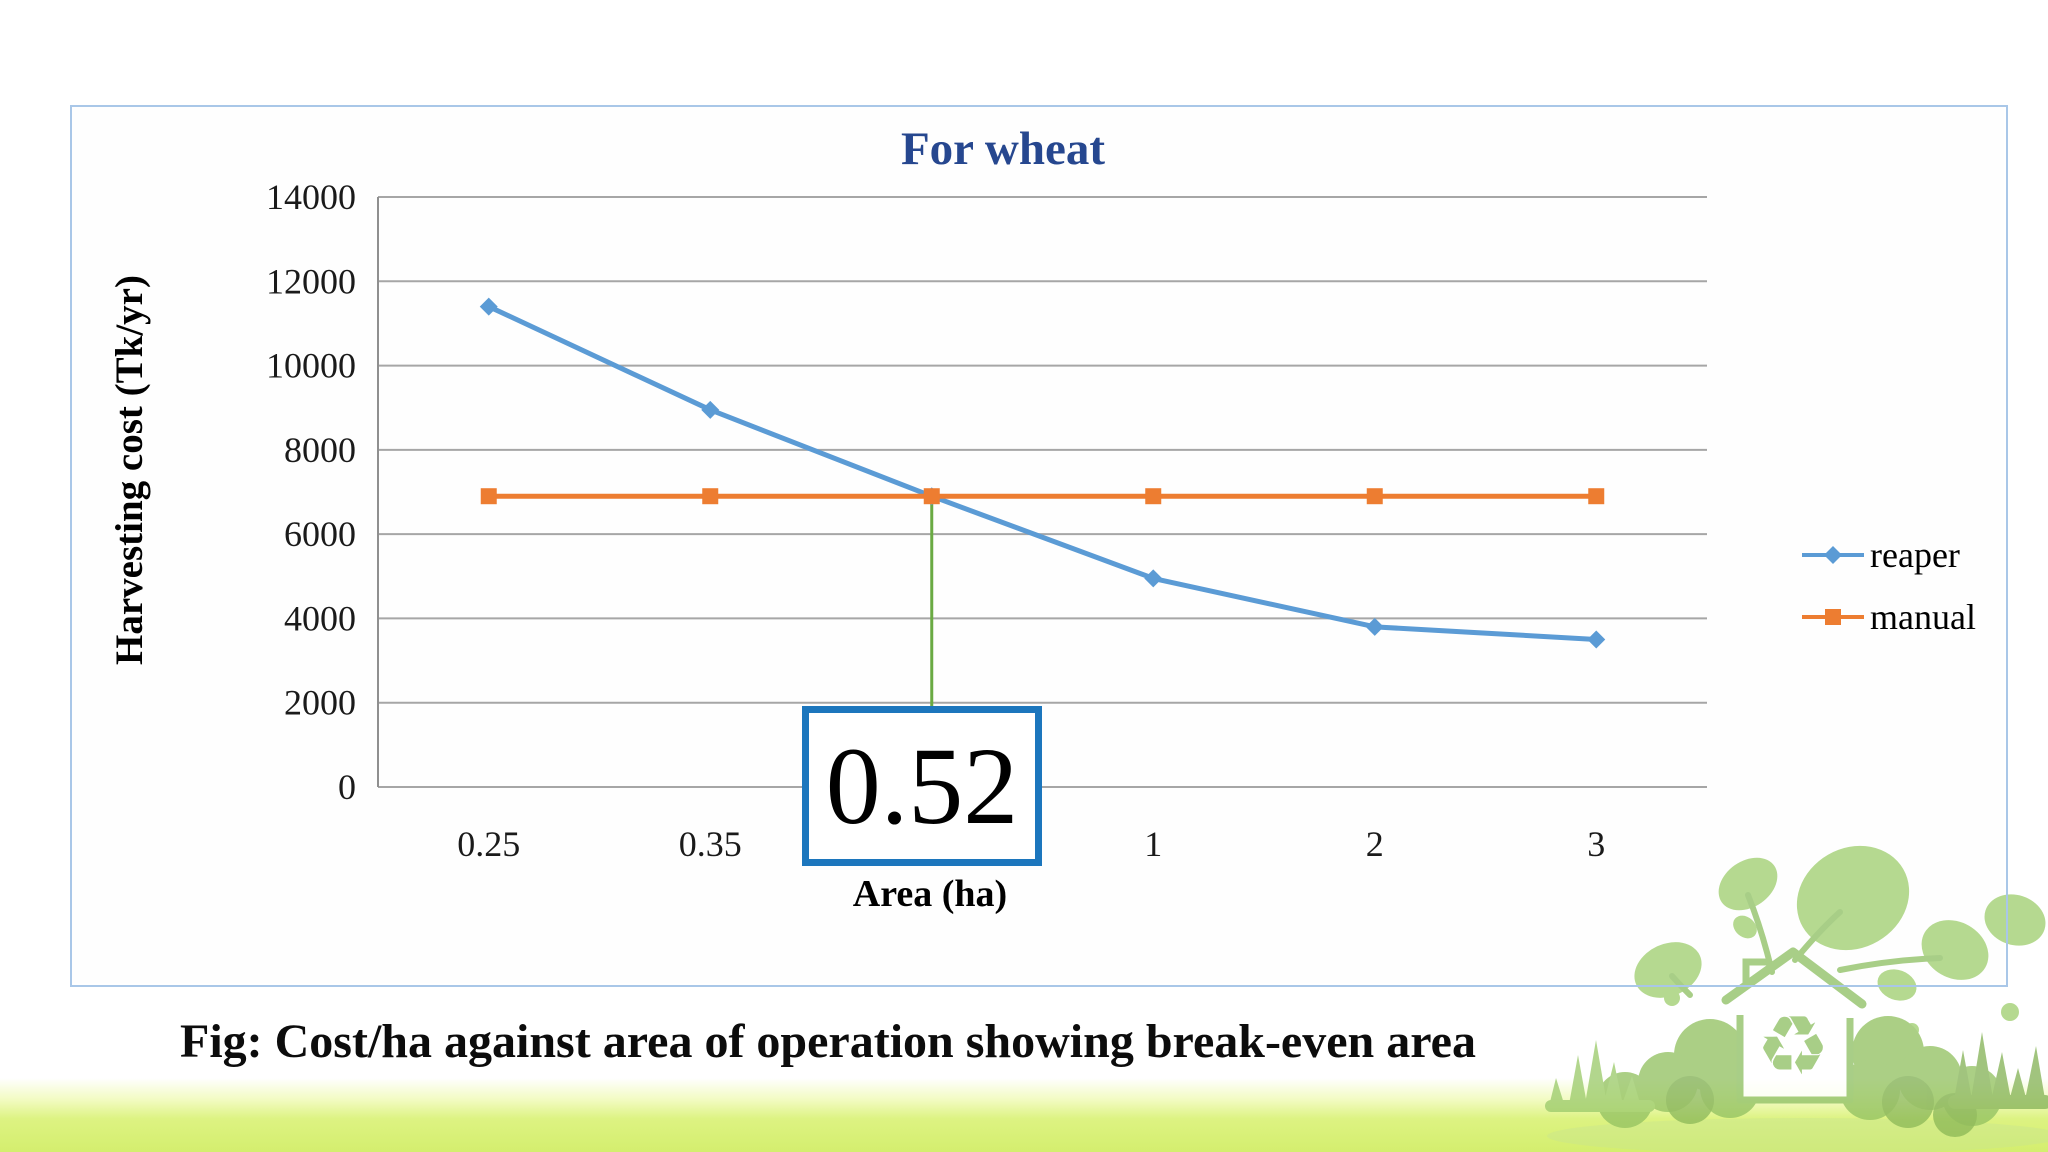 The height and width of the screenshot is (1152, 2048). I want to click on x-tick-label: 0.25, so click(488, 844).